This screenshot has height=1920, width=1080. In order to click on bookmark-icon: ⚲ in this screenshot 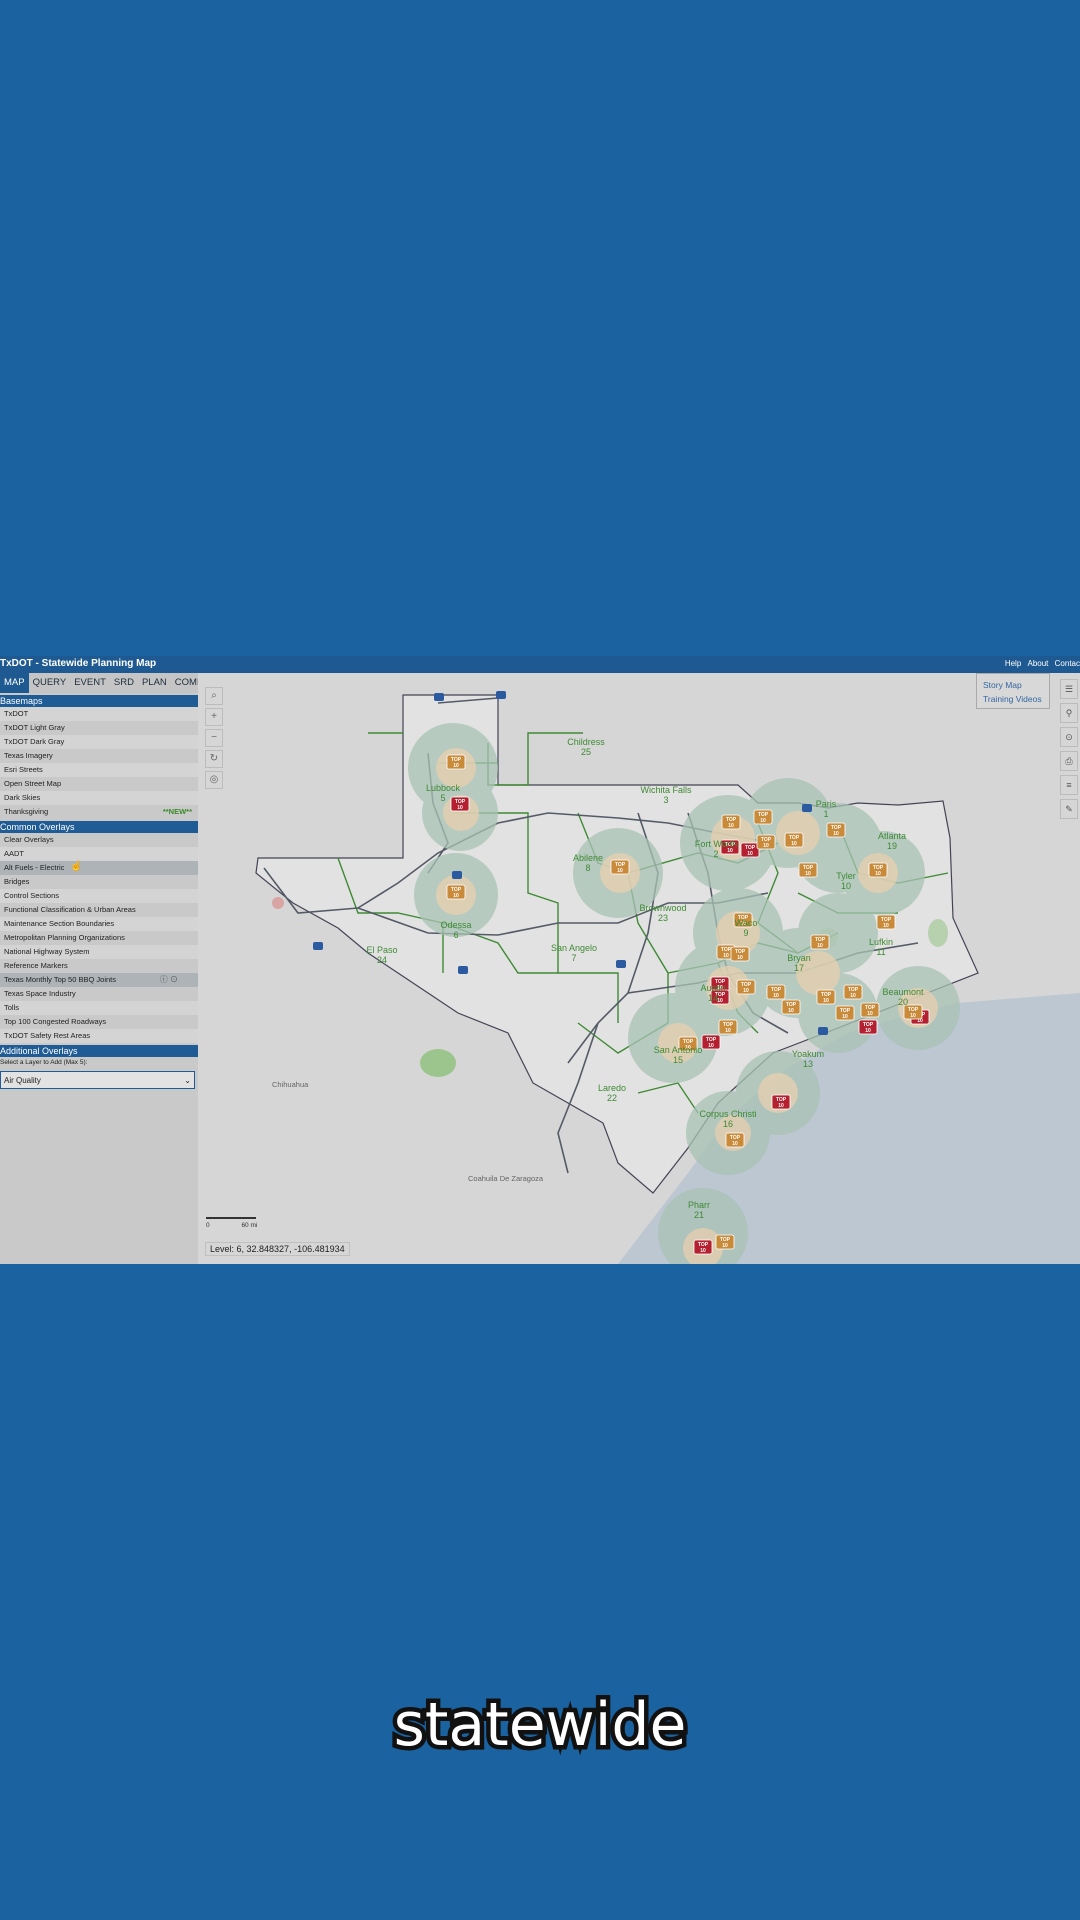, I will do `click(1069, 713)`.